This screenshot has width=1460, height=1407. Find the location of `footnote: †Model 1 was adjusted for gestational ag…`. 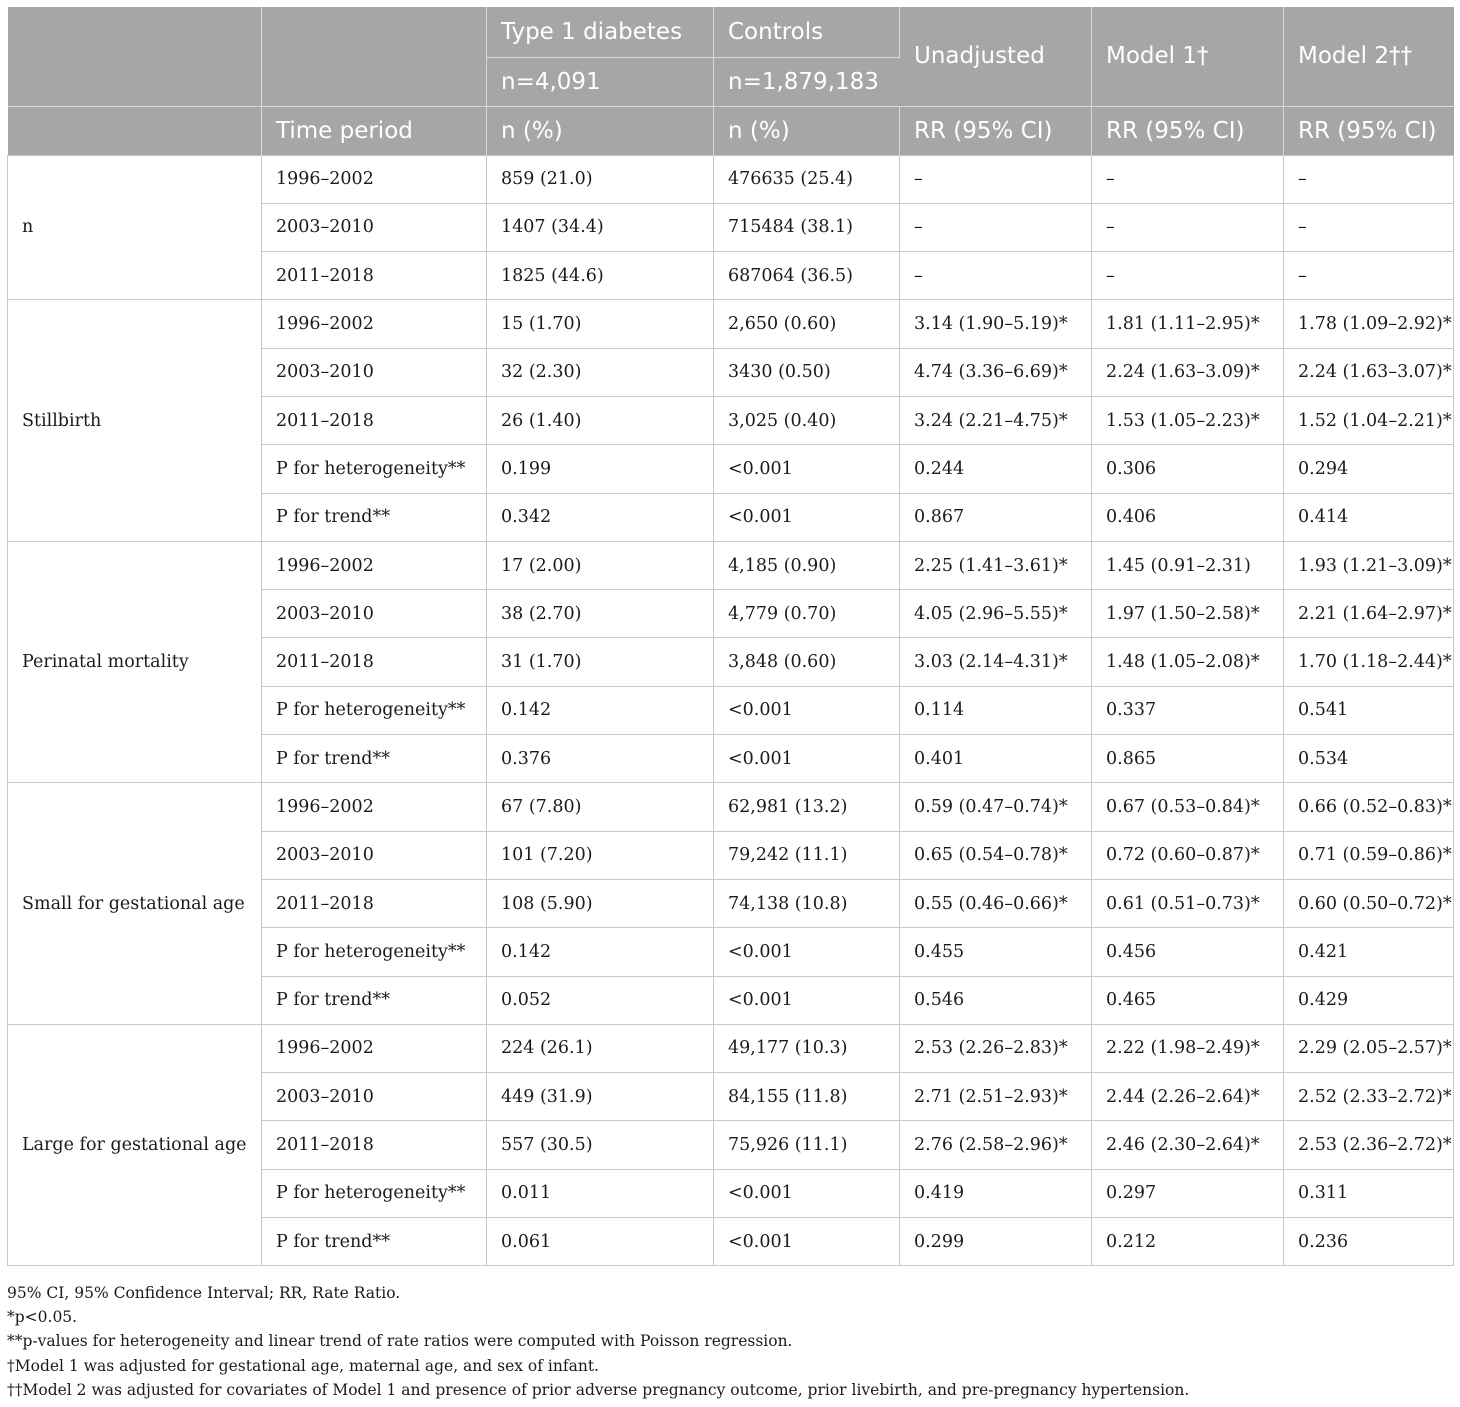

footnote: †Model 1 was adjusted for gestational ag… is located at coordinates (303, 1365).